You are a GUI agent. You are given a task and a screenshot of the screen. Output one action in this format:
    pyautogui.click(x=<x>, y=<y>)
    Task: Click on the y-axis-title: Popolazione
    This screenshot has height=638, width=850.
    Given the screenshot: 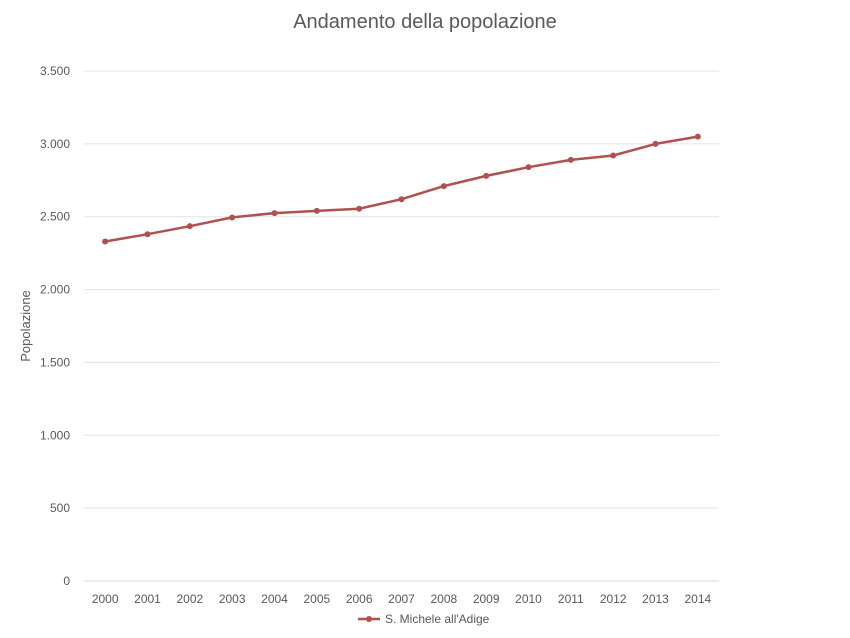 What is the action you would take?
    pyautogui.click(x=25, y=326)
    